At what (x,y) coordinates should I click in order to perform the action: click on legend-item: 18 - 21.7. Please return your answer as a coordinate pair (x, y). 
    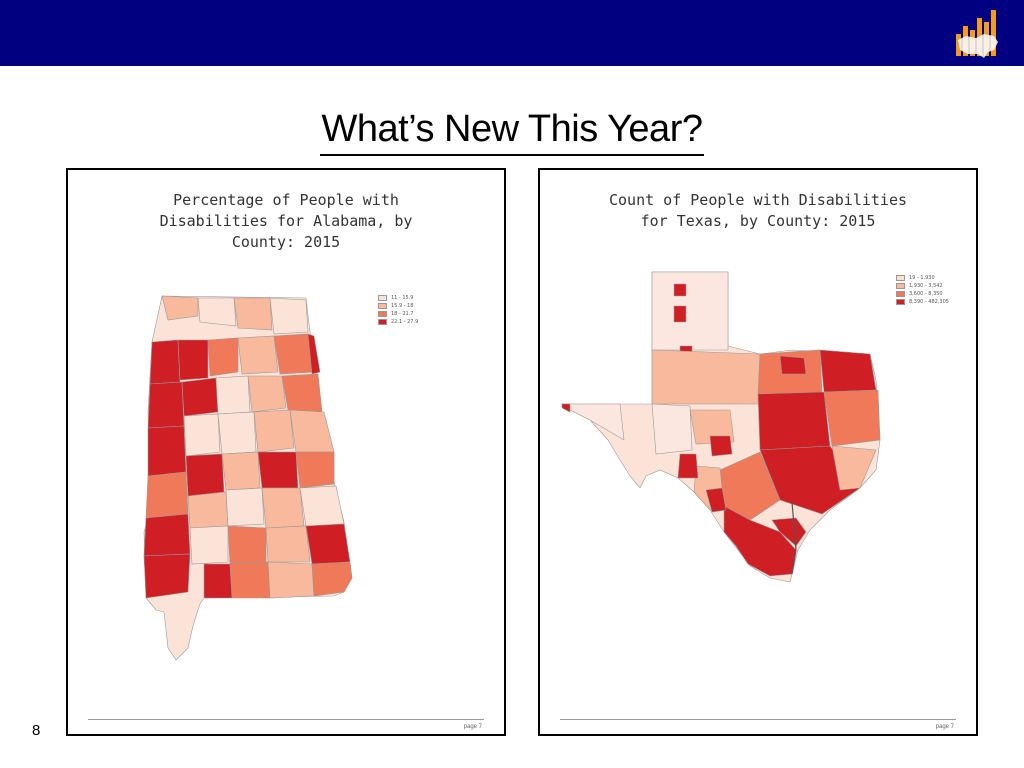
    Looking at the image, I should click on (398, 314).